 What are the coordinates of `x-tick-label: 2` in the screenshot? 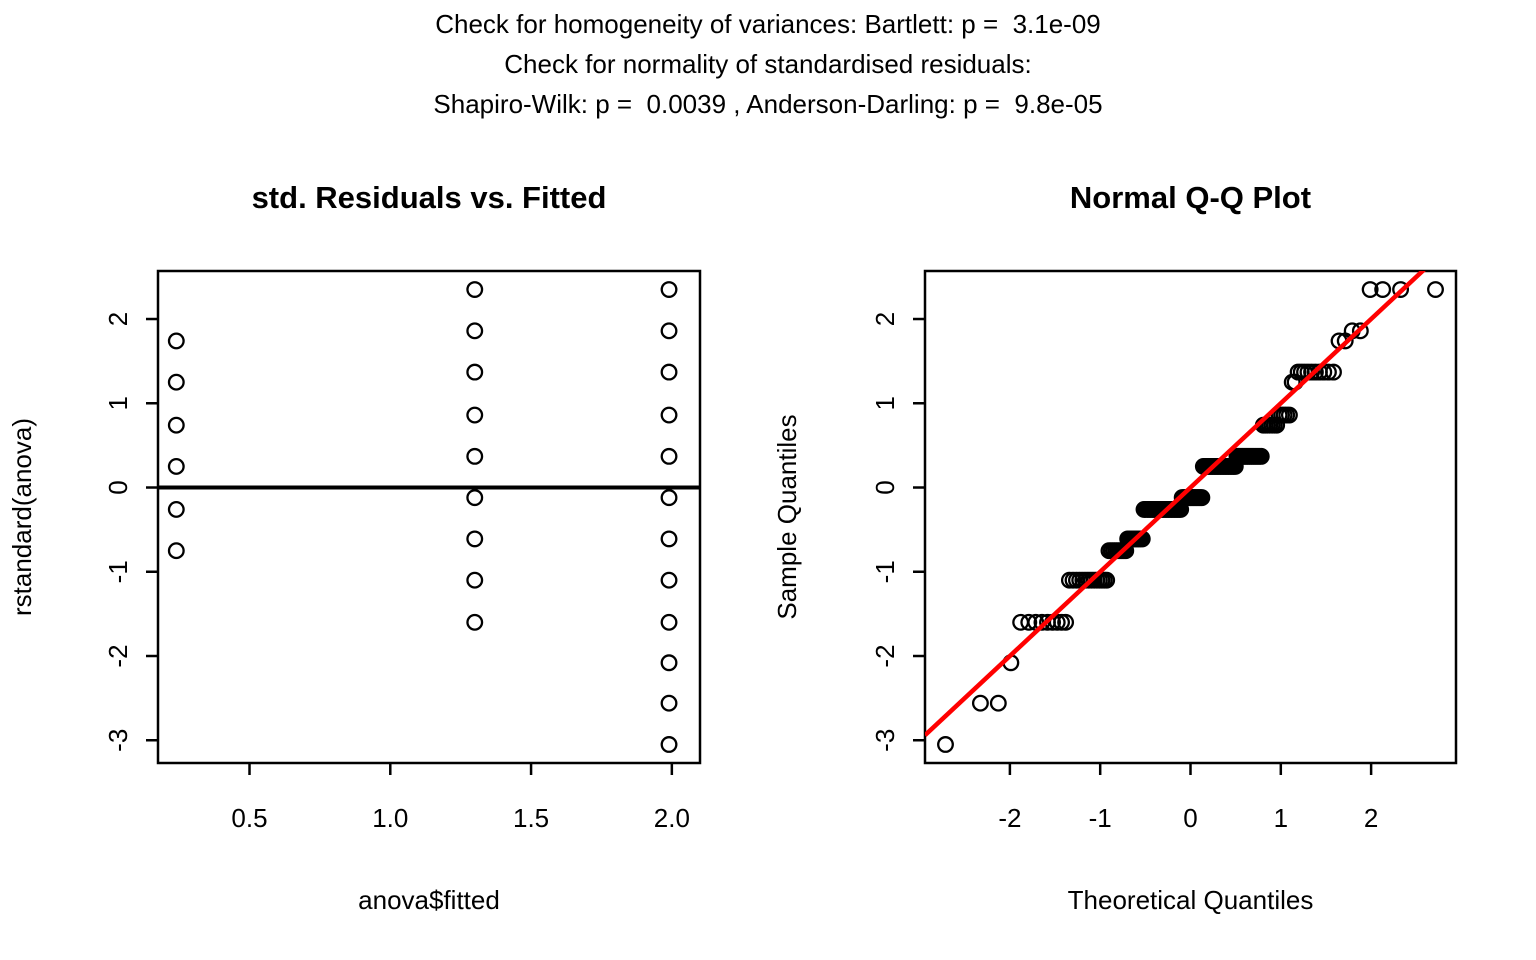 It's located at (1371, 818).